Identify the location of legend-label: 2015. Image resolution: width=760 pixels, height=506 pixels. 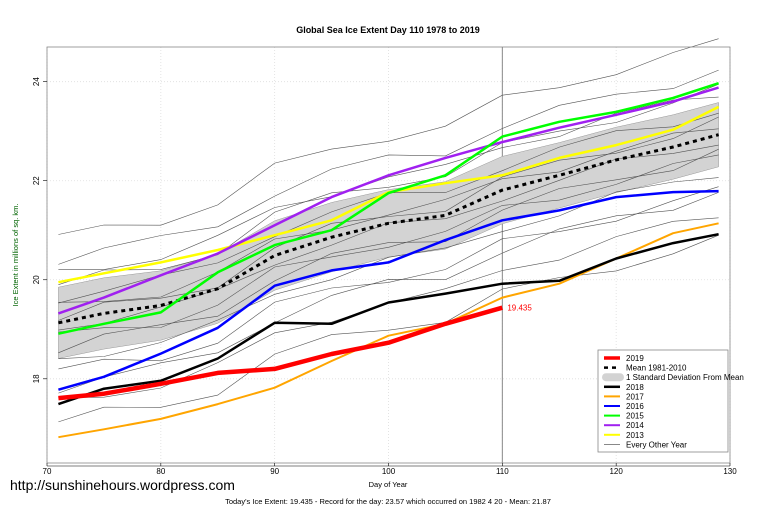
(635, 416).